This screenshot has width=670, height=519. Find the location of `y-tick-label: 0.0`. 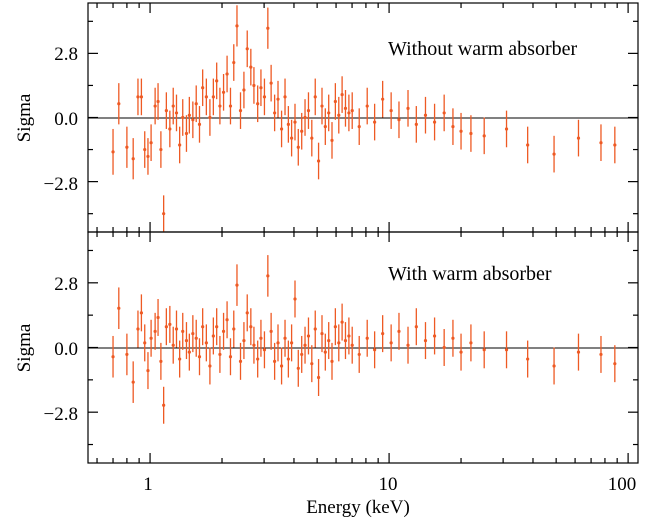

y-tick-label: 0.0 is located at coordinates (66, 349).